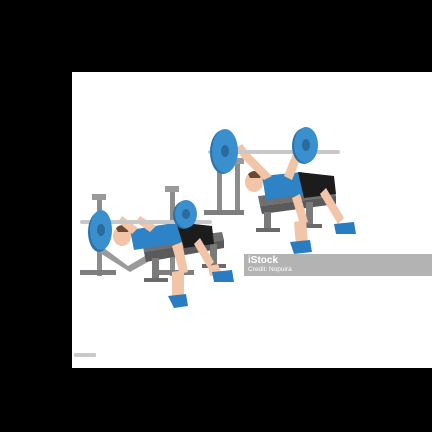  What do you see at coordinates (263, 260) in the screenshot?
I see `watermark-brand: iStock` at bounding box center [263, 260].